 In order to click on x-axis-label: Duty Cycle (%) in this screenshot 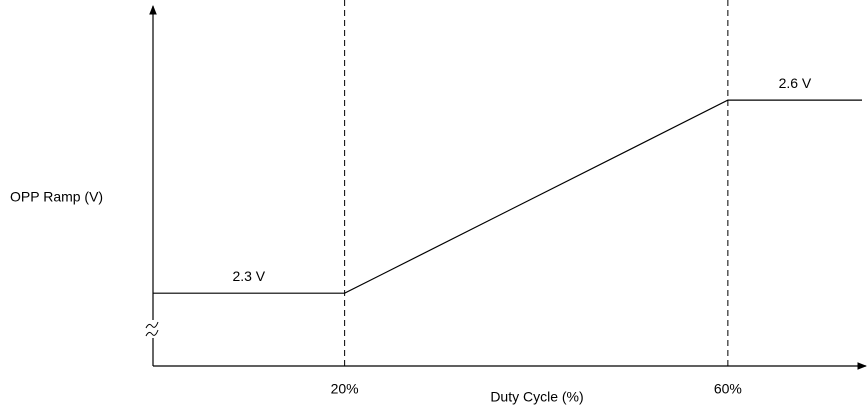, I will do `click(536, 397)`.